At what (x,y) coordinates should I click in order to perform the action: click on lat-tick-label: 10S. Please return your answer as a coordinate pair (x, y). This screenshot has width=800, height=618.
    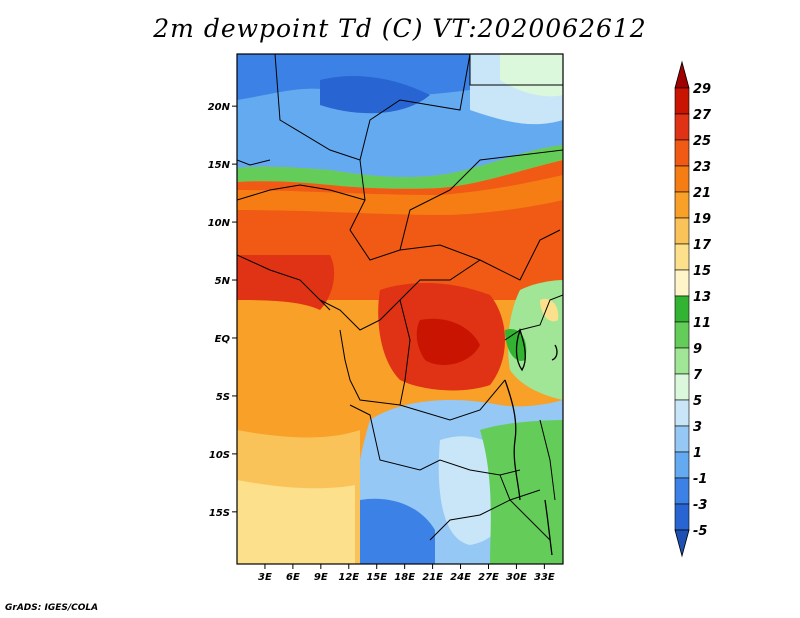
    Looking at the image, I should click on (219, 455).